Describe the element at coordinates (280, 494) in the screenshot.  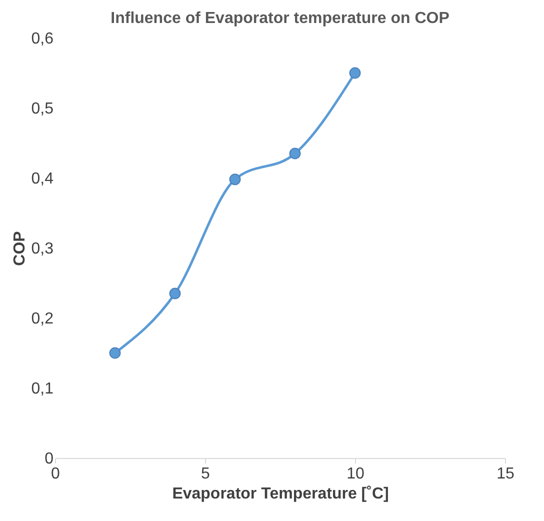
I see `x-axis-title: Evaporator Temperature [˚C]` at that location.